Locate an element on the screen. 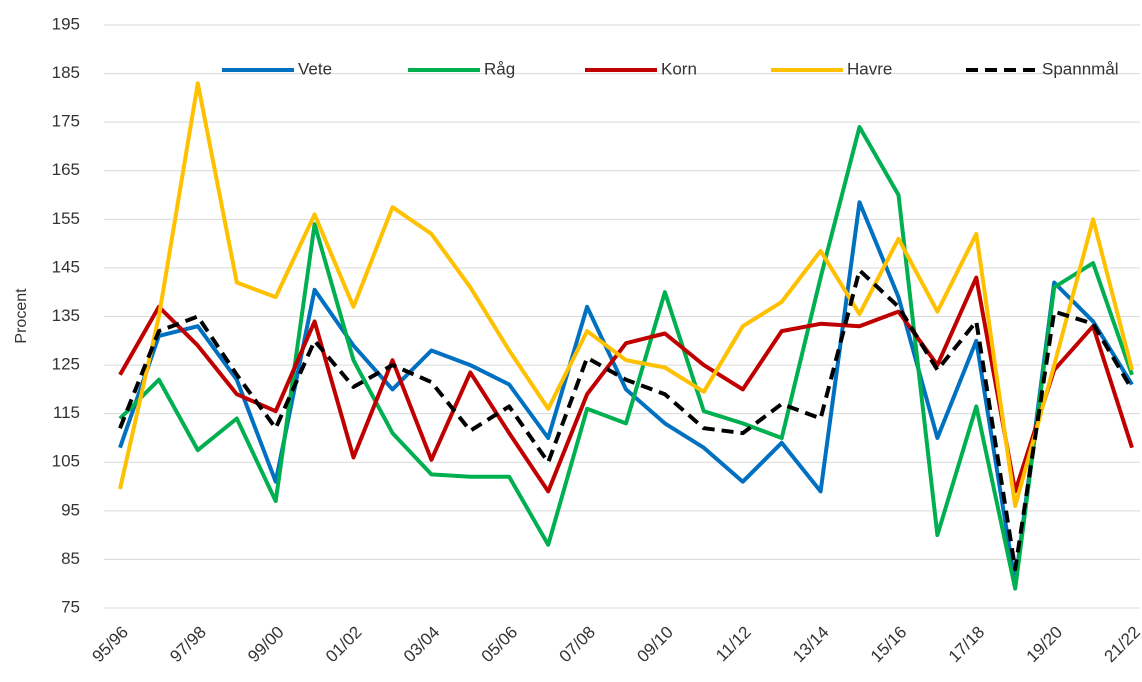 Image resolution: width=1142 pixels, height=682 pixels. legend-label: Havre is located at coordinates (869, 68).